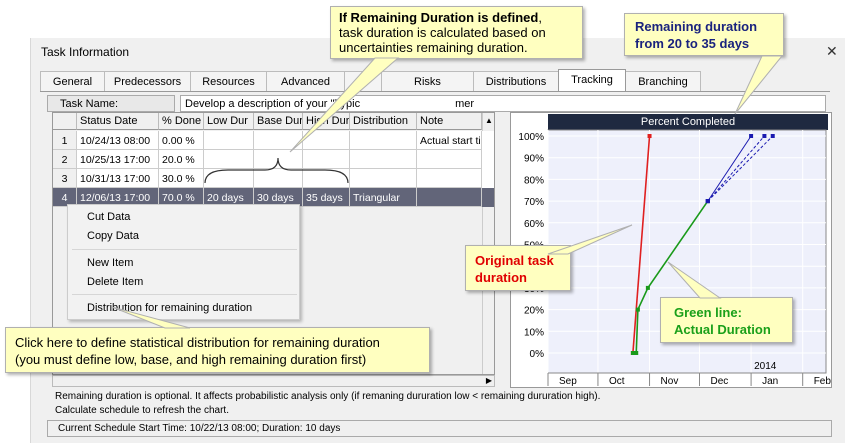  I want to click on x-tick-label: Jan, so click(770, 381).